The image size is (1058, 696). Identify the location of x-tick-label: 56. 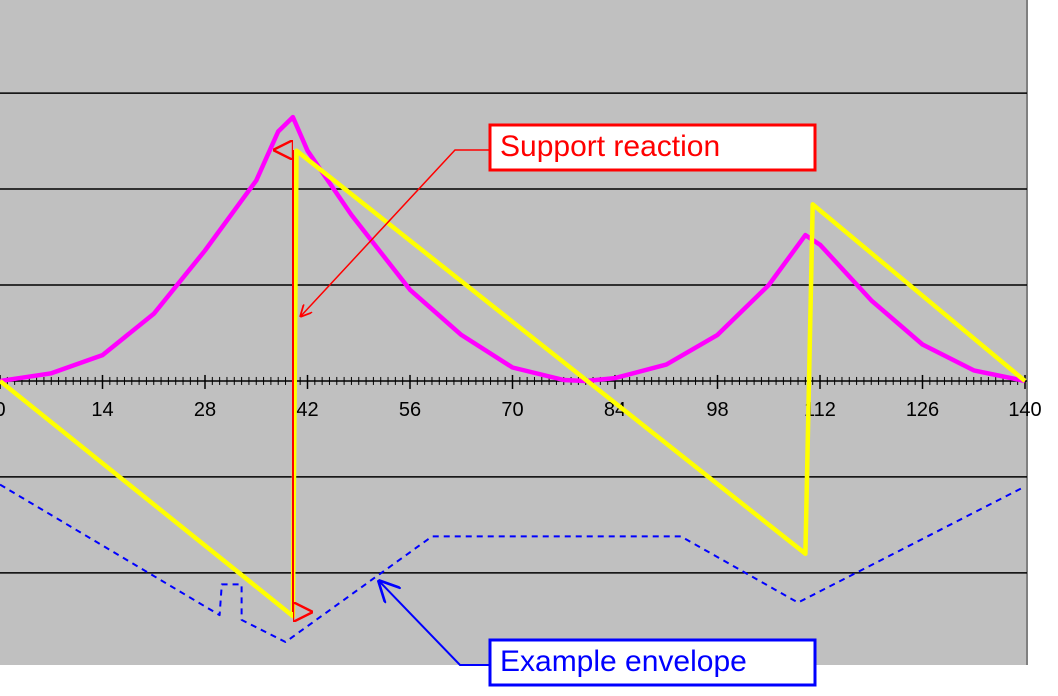
(410, 410).